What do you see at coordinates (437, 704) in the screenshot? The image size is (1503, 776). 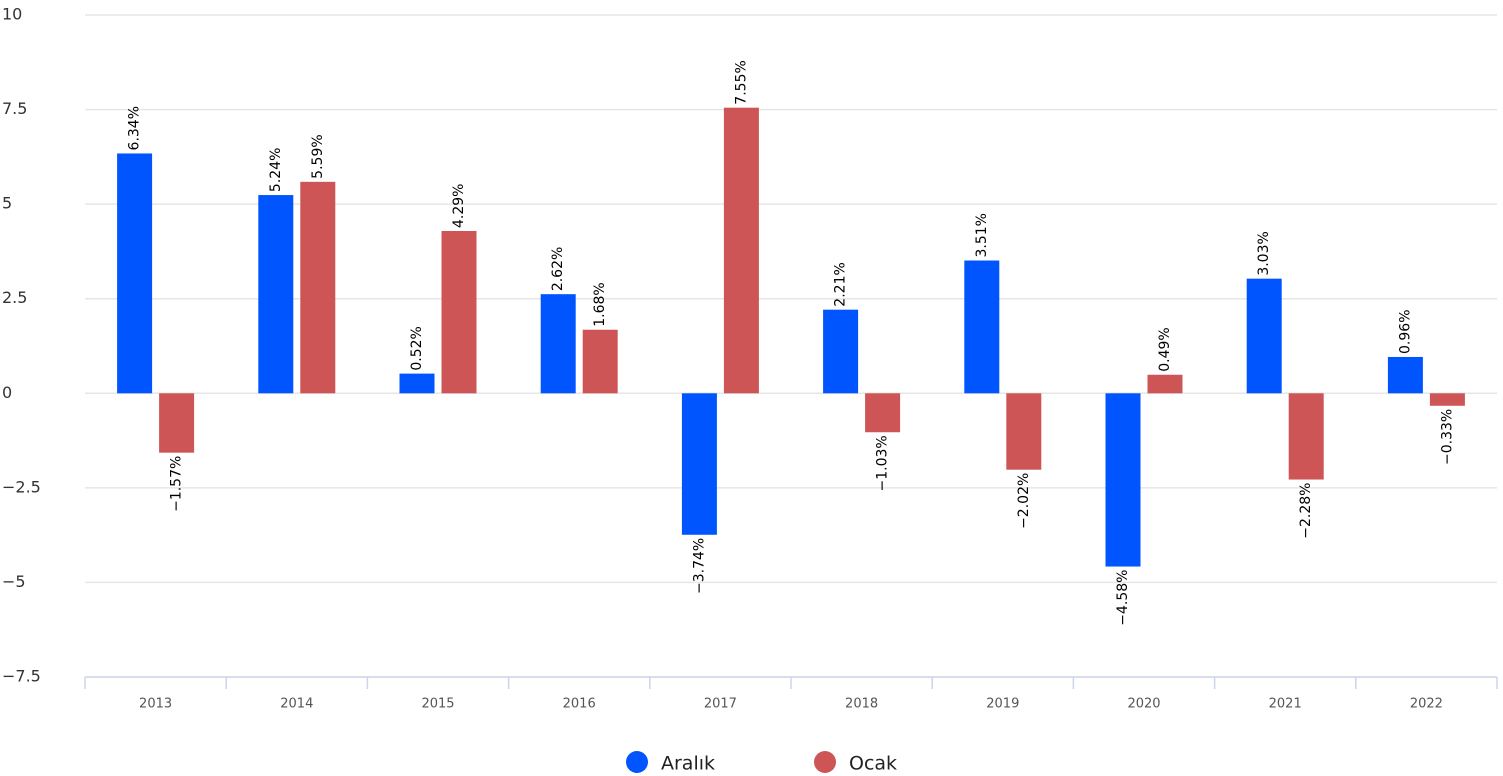 I see `x-tick-label: 2015` at bounding box center [437, 704].